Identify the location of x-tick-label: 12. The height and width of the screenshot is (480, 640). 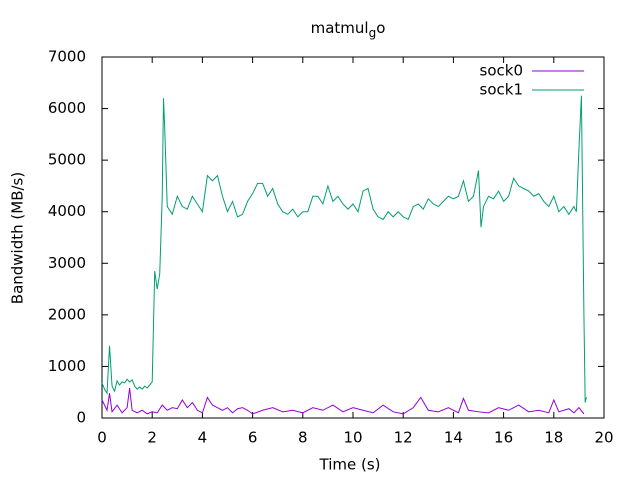
(403, 438).